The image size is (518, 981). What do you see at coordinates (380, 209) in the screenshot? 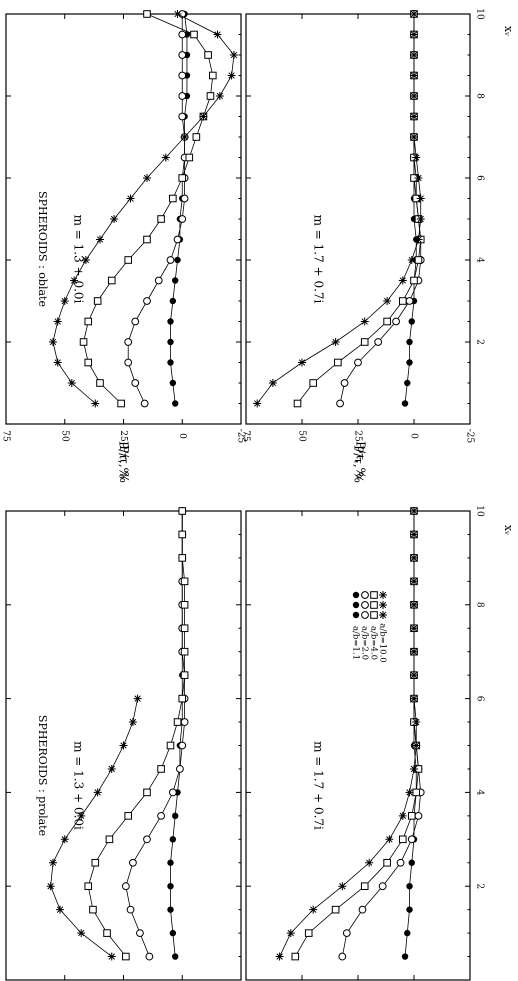
I see `series-a/b=2.0` at bounding box center [380, 209].